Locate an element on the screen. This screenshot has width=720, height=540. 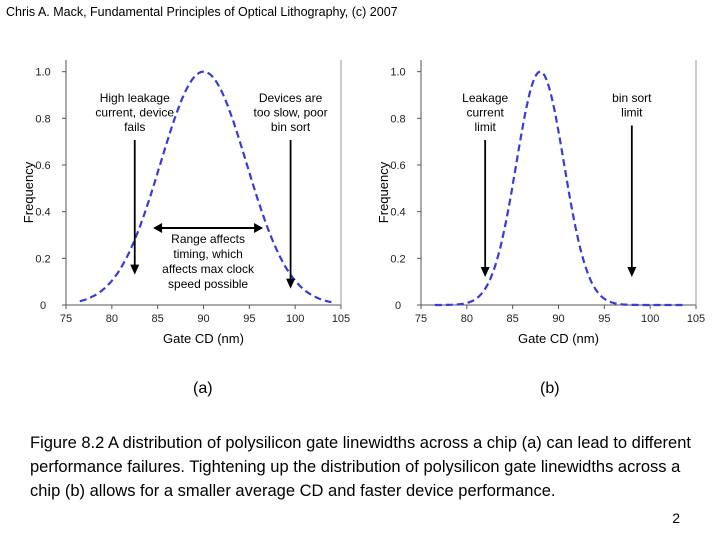
y-tick-label-b: 0.6 is located at coordinates (397, 166).